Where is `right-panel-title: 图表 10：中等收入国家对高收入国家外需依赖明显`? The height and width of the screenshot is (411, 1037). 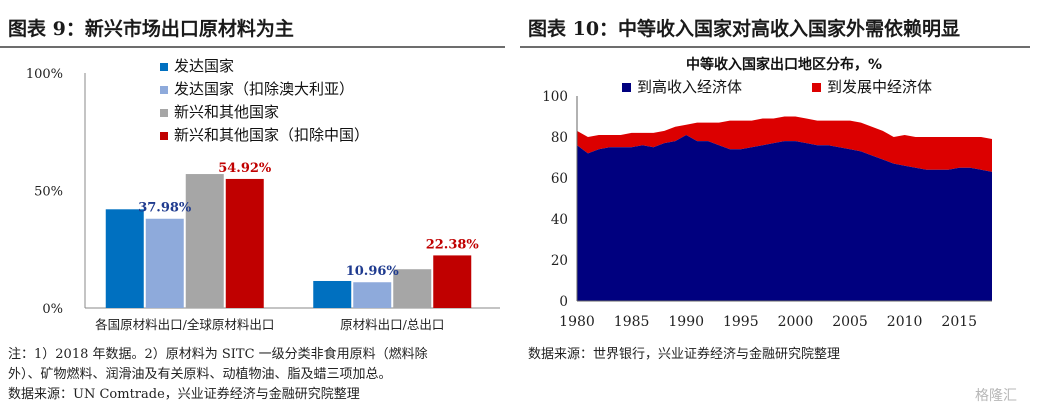
right-panel-title: 图表 10：中等收入国家对高收入国家外需依赖明显 is located at coordinates (744, 29).